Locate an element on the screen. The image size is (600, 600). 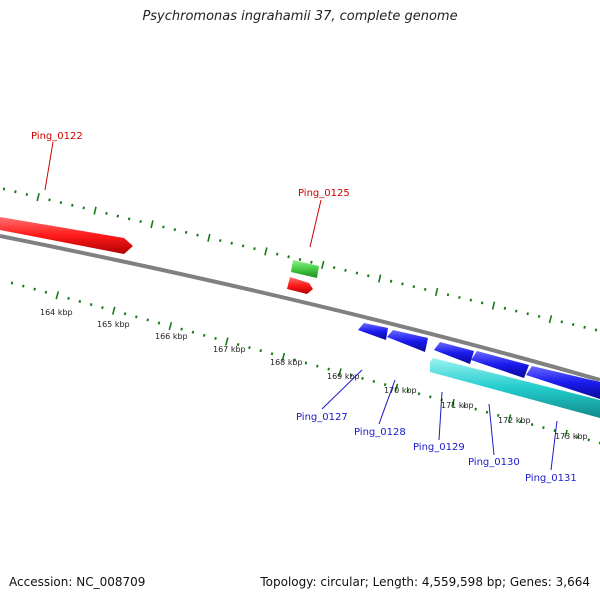
gene-label-ping-0130: Ping_0130 is located at coordinates (494, 462).